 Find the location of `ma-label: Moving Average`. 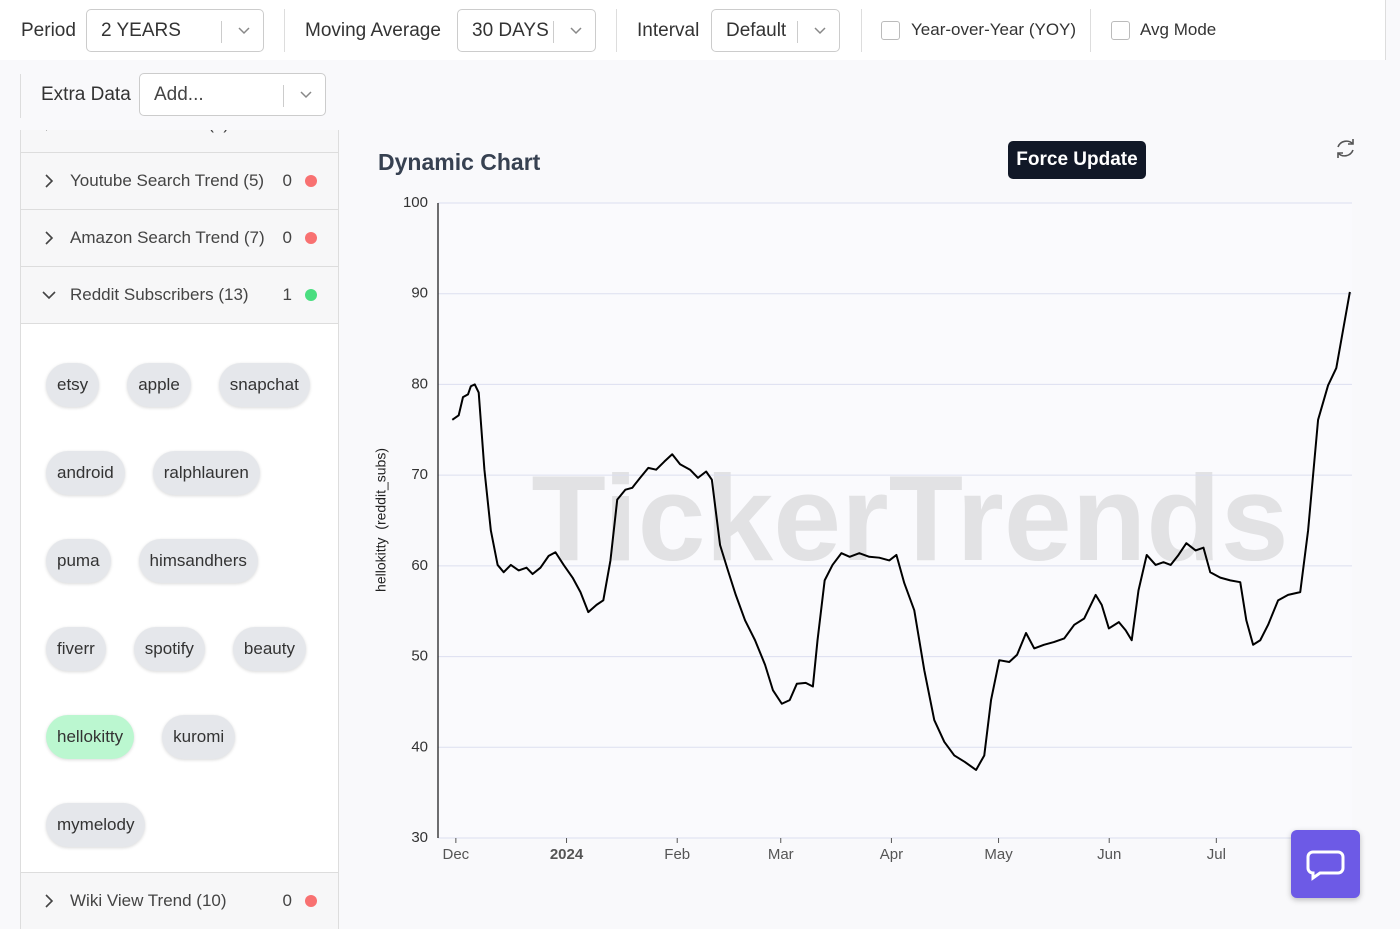

ma-label: Moving Average is located at coordinates (373, 30).